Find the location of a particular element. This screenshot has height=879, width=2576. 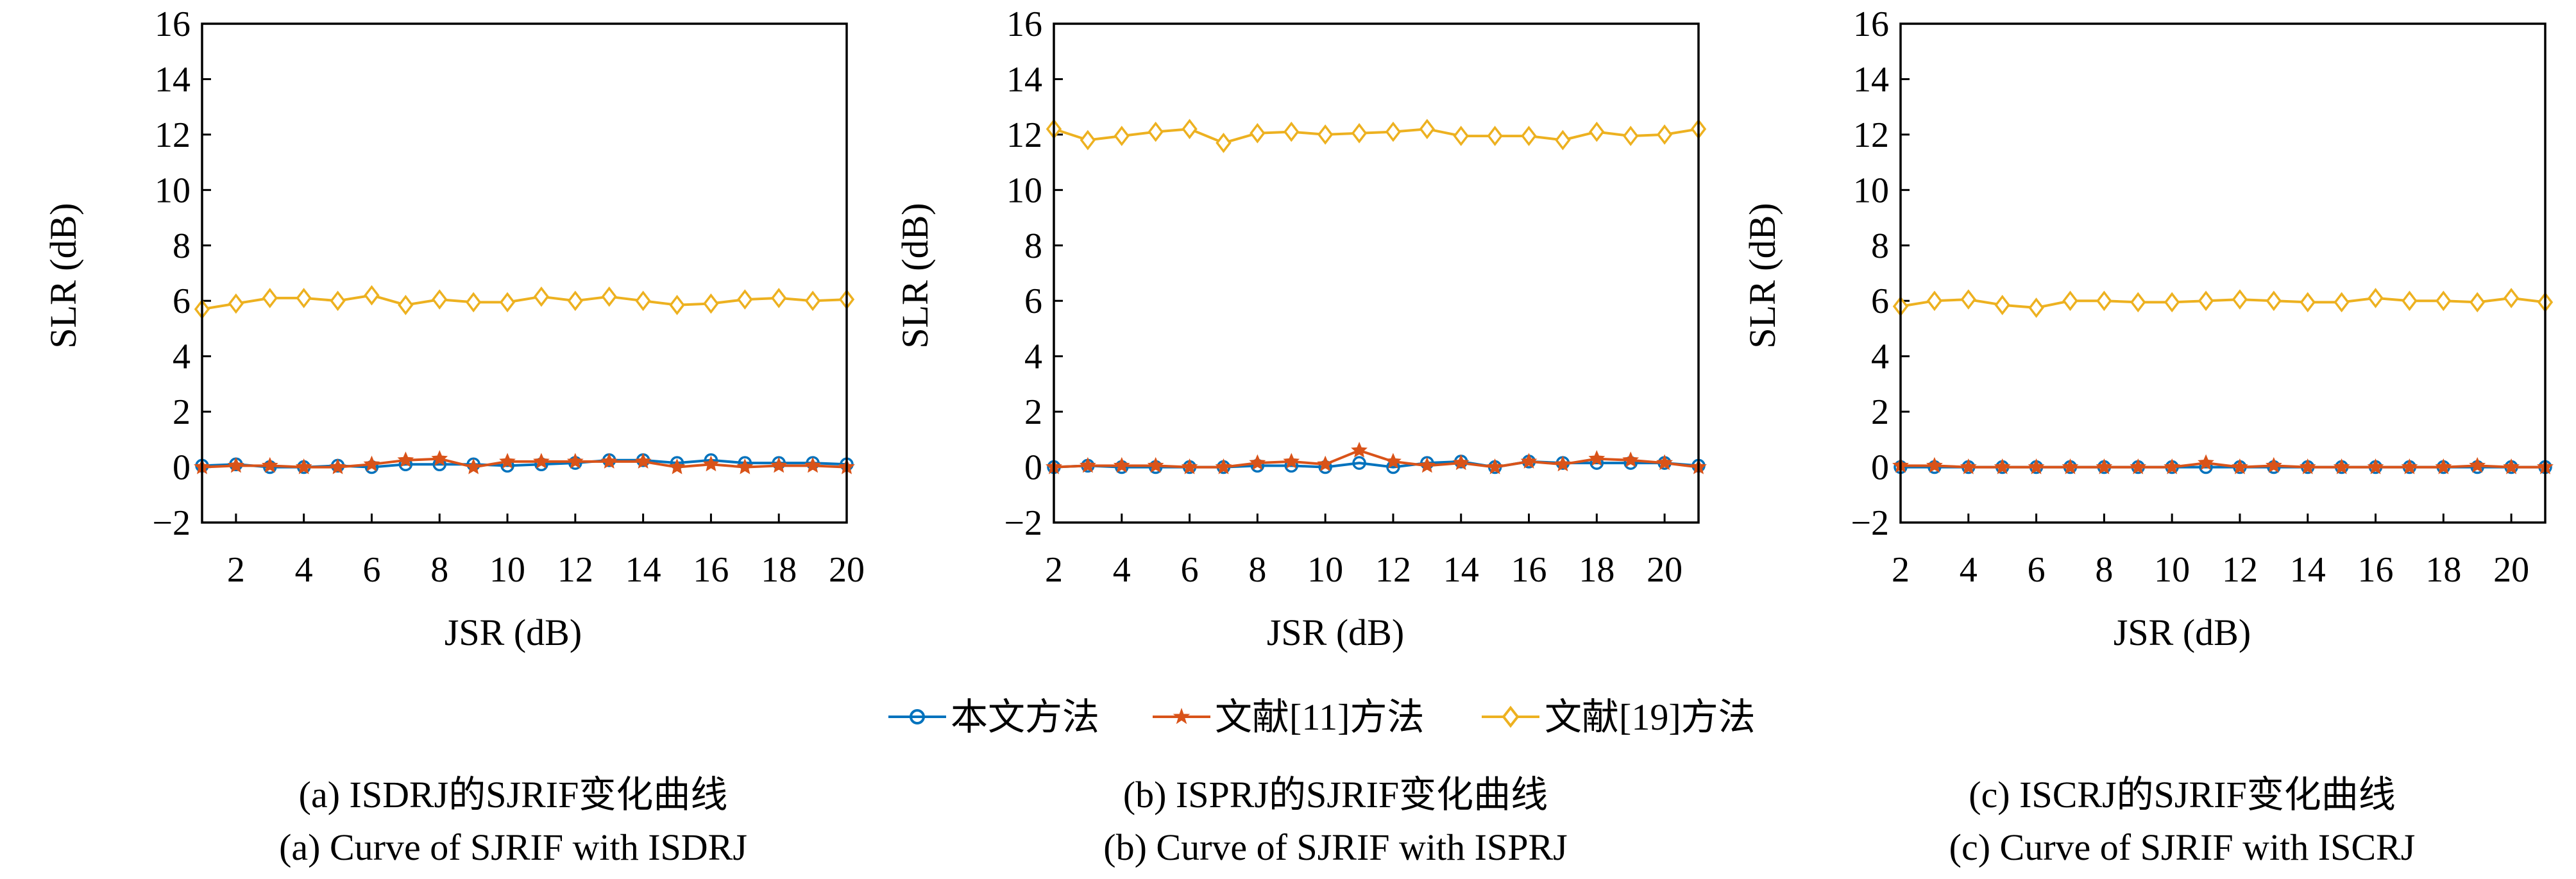

x-tick-label-b: 4 is located at coordinates (1122, 570).